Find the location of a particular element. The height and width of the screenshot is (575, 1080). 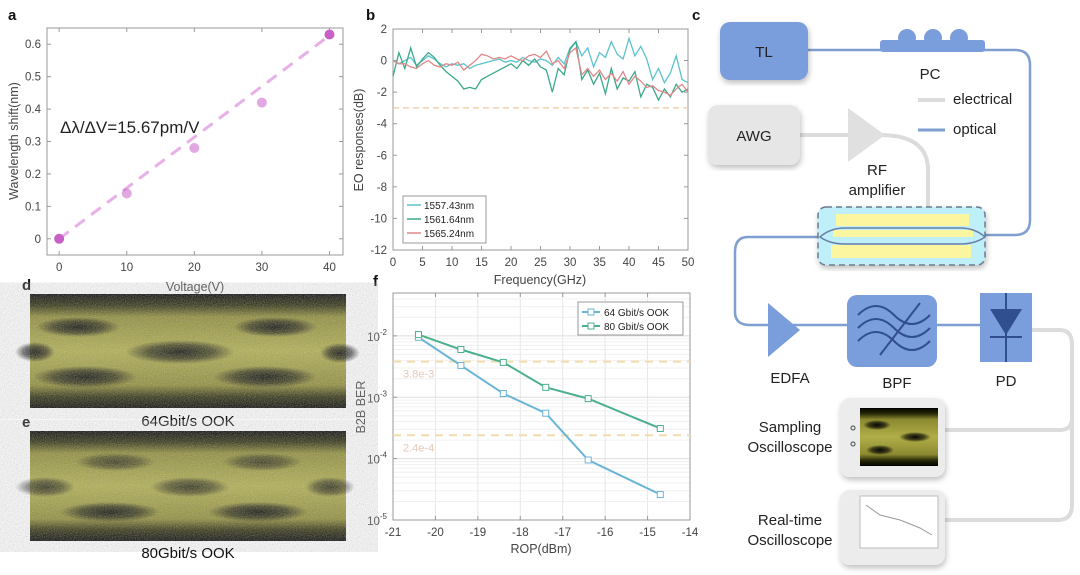

y-tick-label: -2 is located at coordinates (382, 93).